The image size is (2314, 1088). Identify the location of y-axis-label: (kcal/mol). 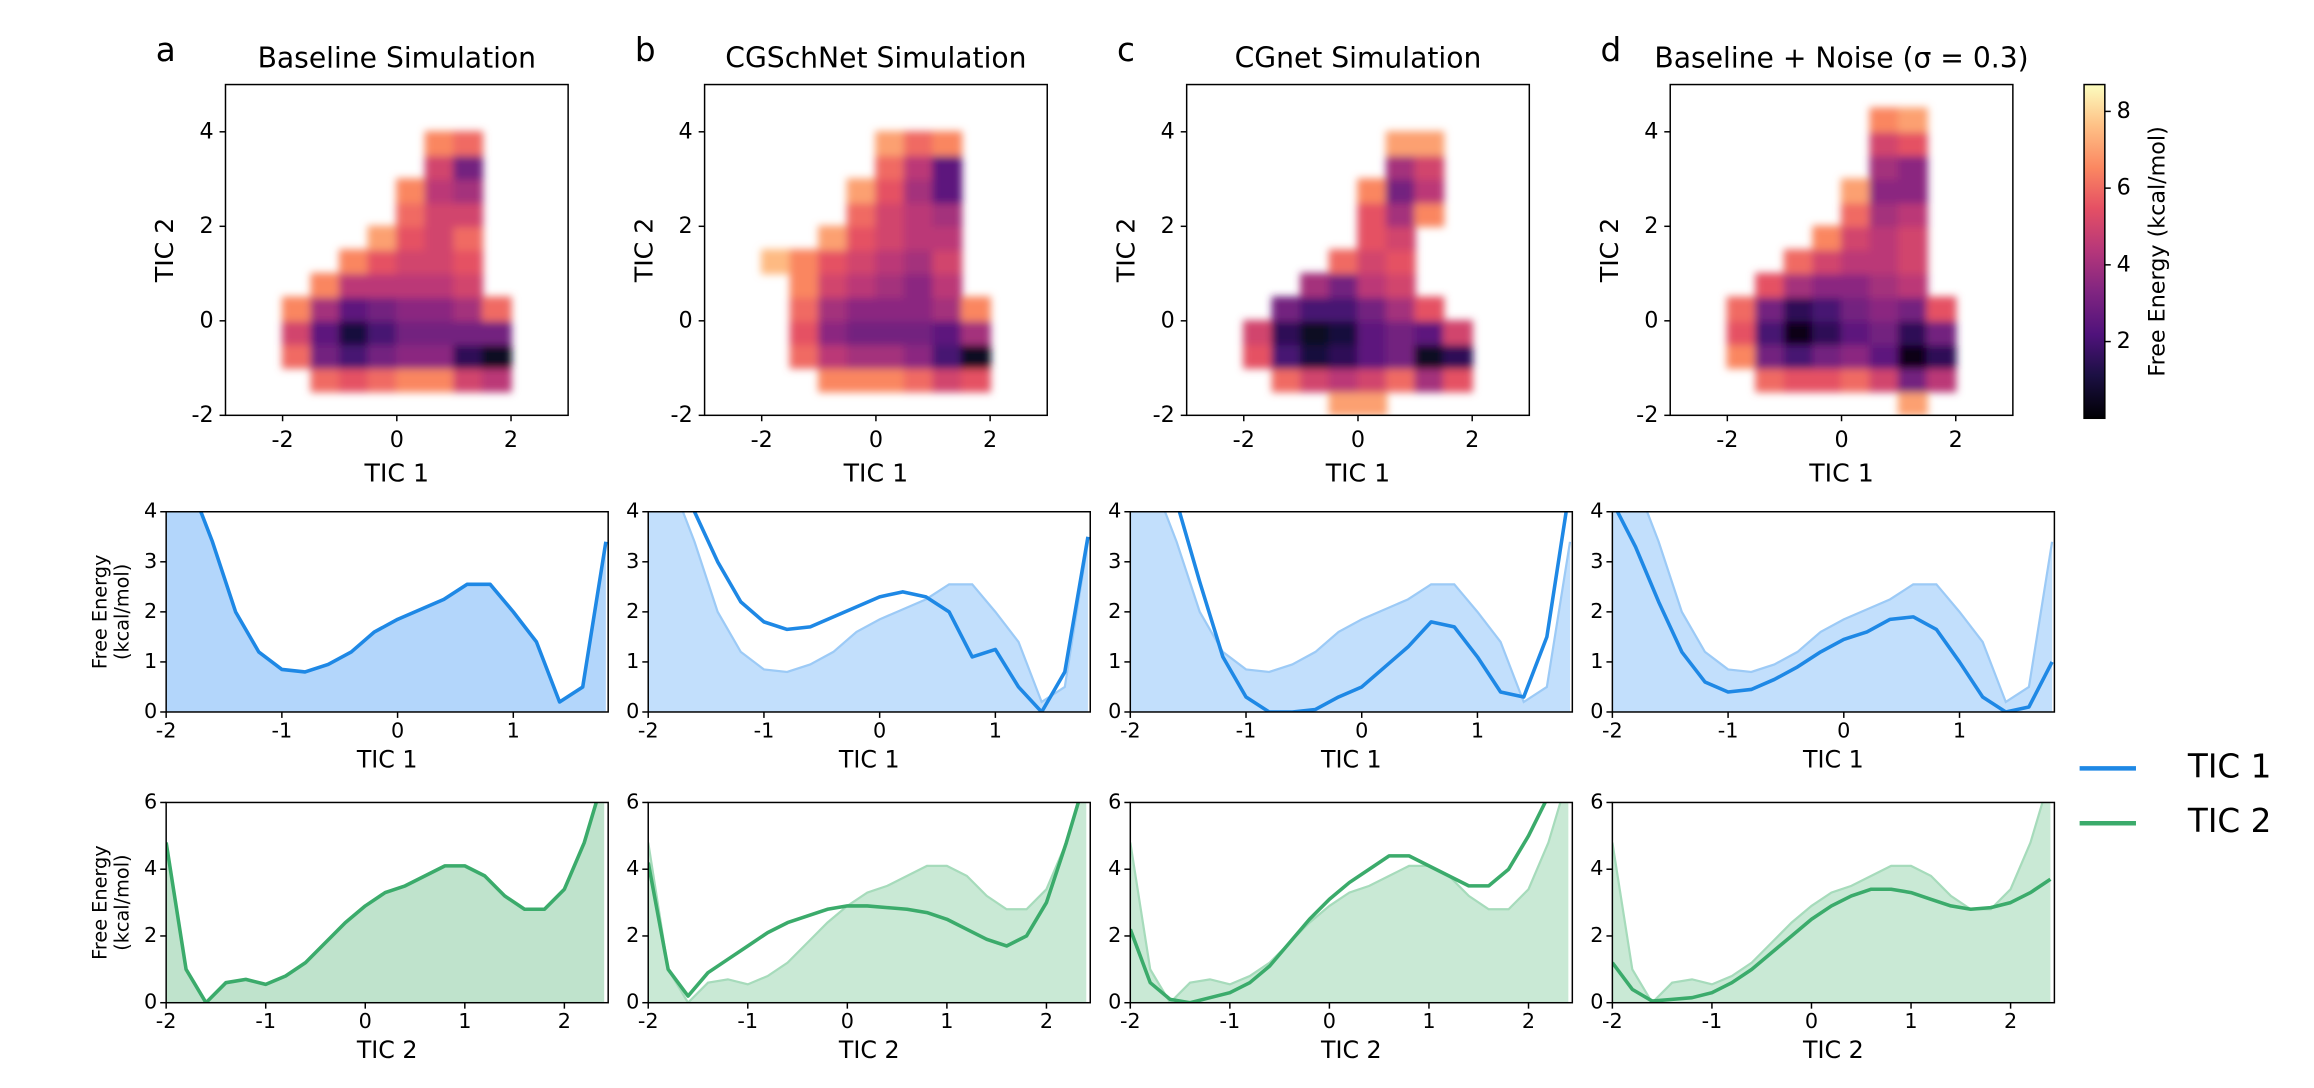
(122, 612).